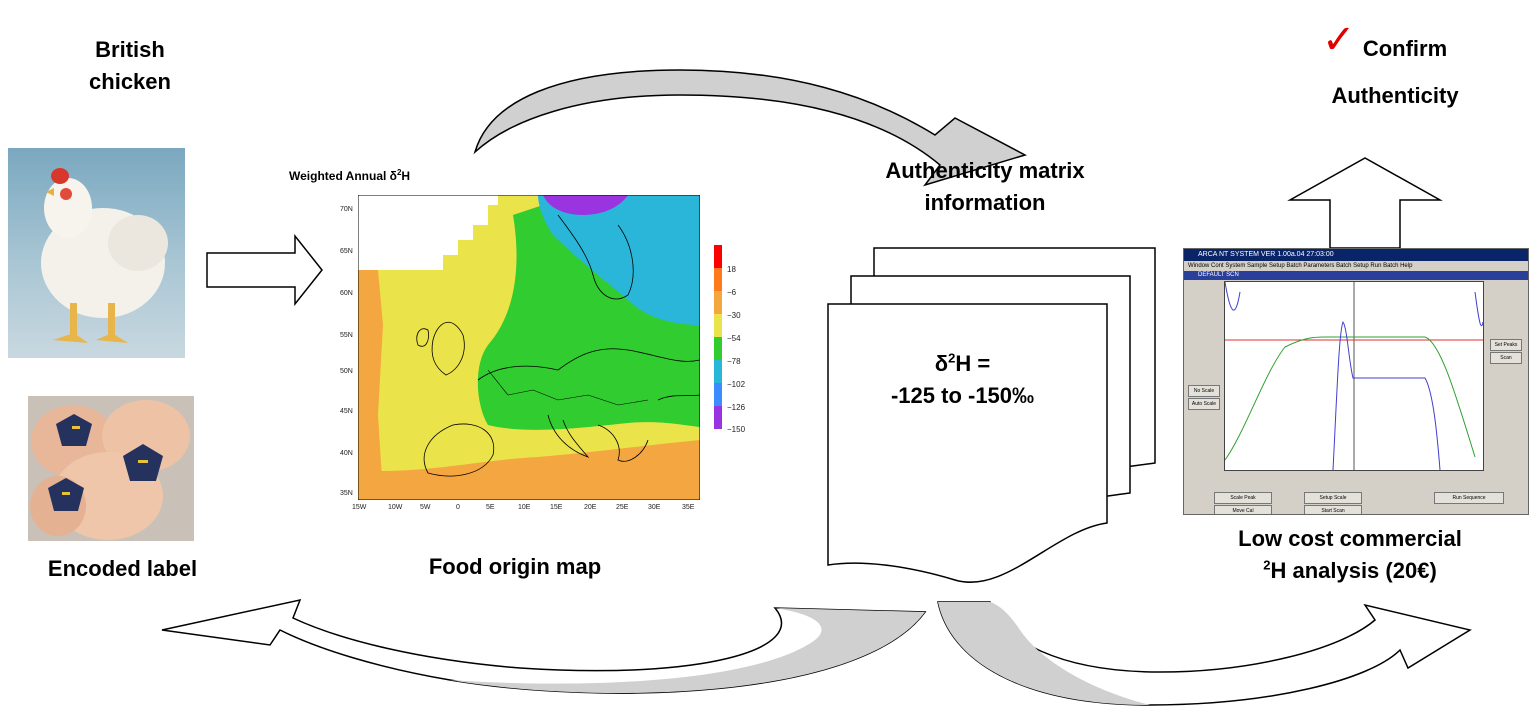  What do you see at coordinates (1267, 565) in the screenshot?
I see `low-cost-sup: 2` at bounding box center [1267, 565].